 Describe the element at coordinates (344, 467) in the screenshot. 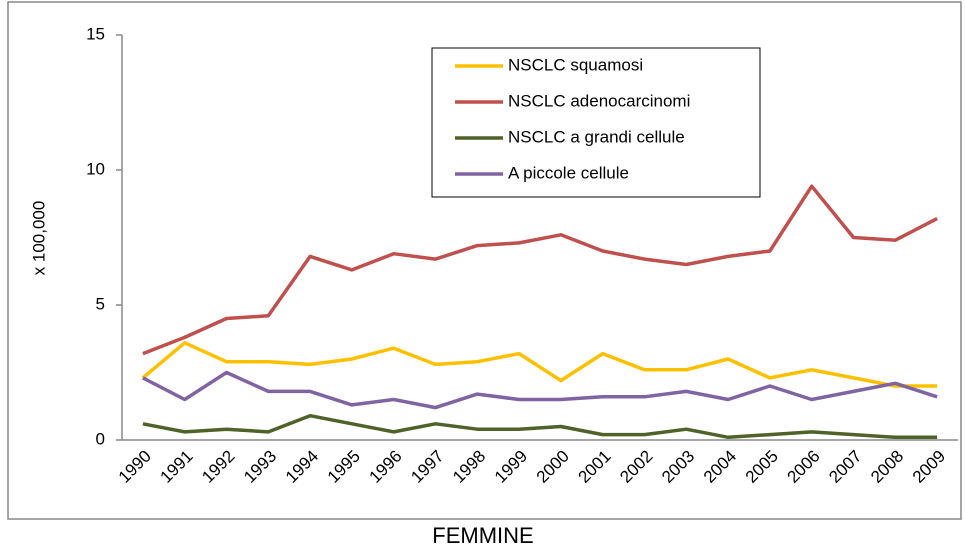

I see `x-tick-label: 1995` at that location.